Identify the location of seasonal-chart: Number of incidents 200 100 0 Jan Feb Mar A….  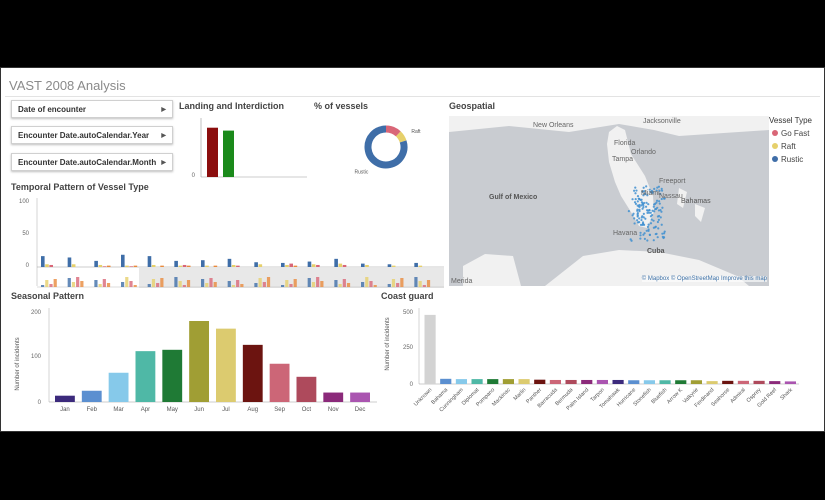
(194, 363).